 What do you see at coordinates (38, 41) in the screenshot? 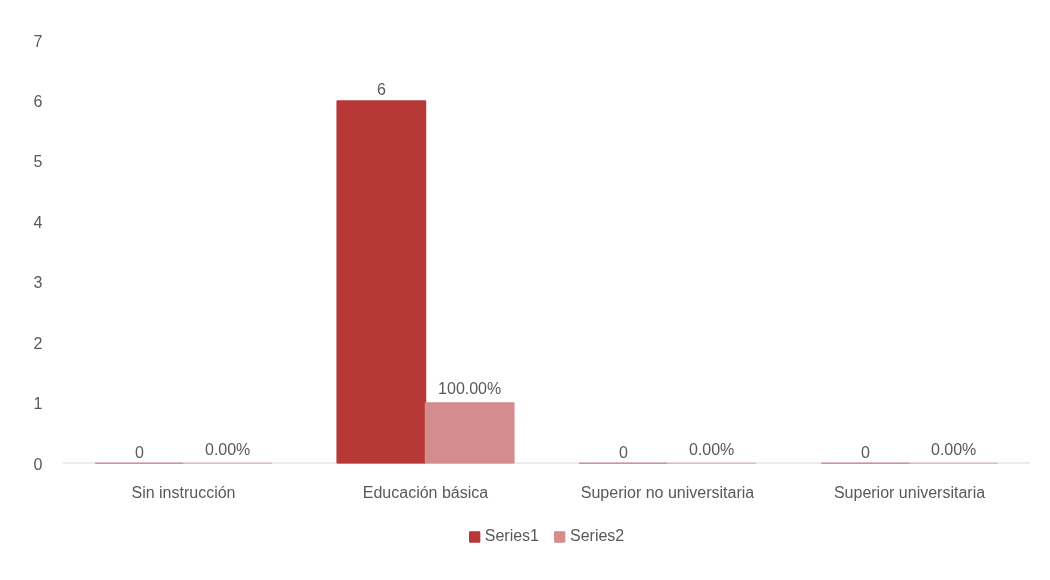
I see `y-tick-label: 7` at bounding box center [38, 41].